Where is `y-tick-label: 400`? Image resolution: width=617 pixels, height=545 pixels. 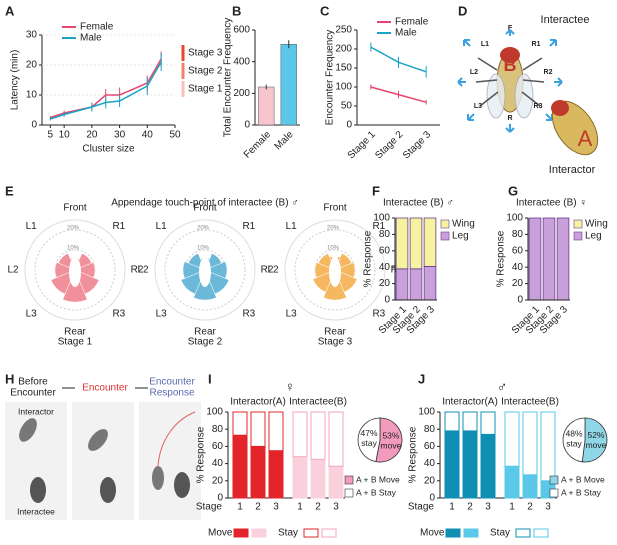 y-tick-label: 400 is located at coordinates (241, 61).